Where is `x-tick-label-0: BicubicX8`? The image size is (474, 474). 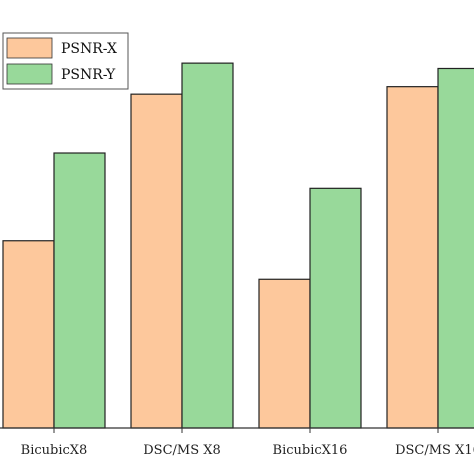 x-tick-label-0: BicubicX8 is located at coordinates (54, 450).